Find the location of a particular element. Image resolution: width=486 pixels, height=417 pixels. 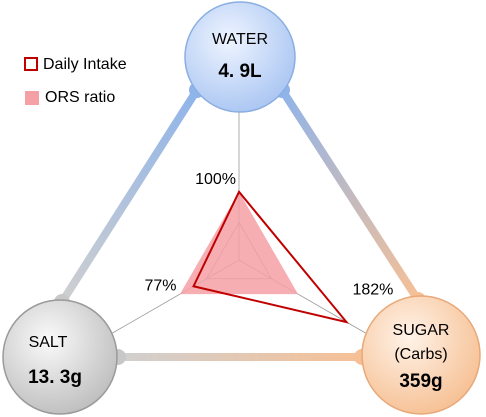

area is located at coordinates (239, 243).